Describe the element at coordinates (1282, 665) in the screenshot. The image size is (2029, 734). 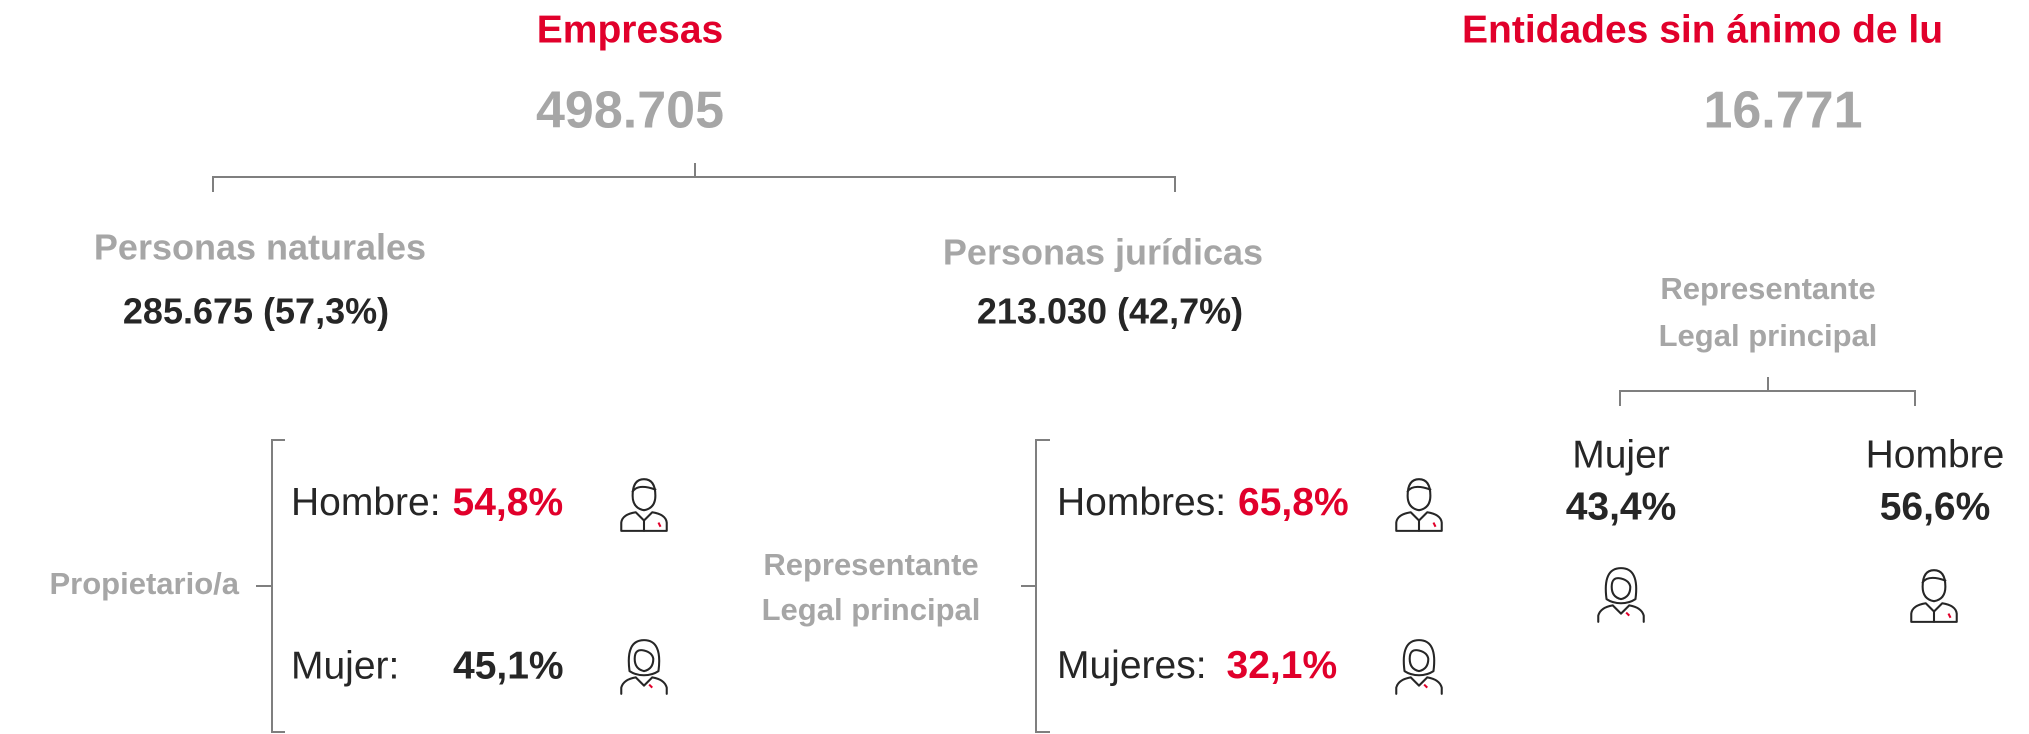
I see `item-value: 32,1%` at that location.